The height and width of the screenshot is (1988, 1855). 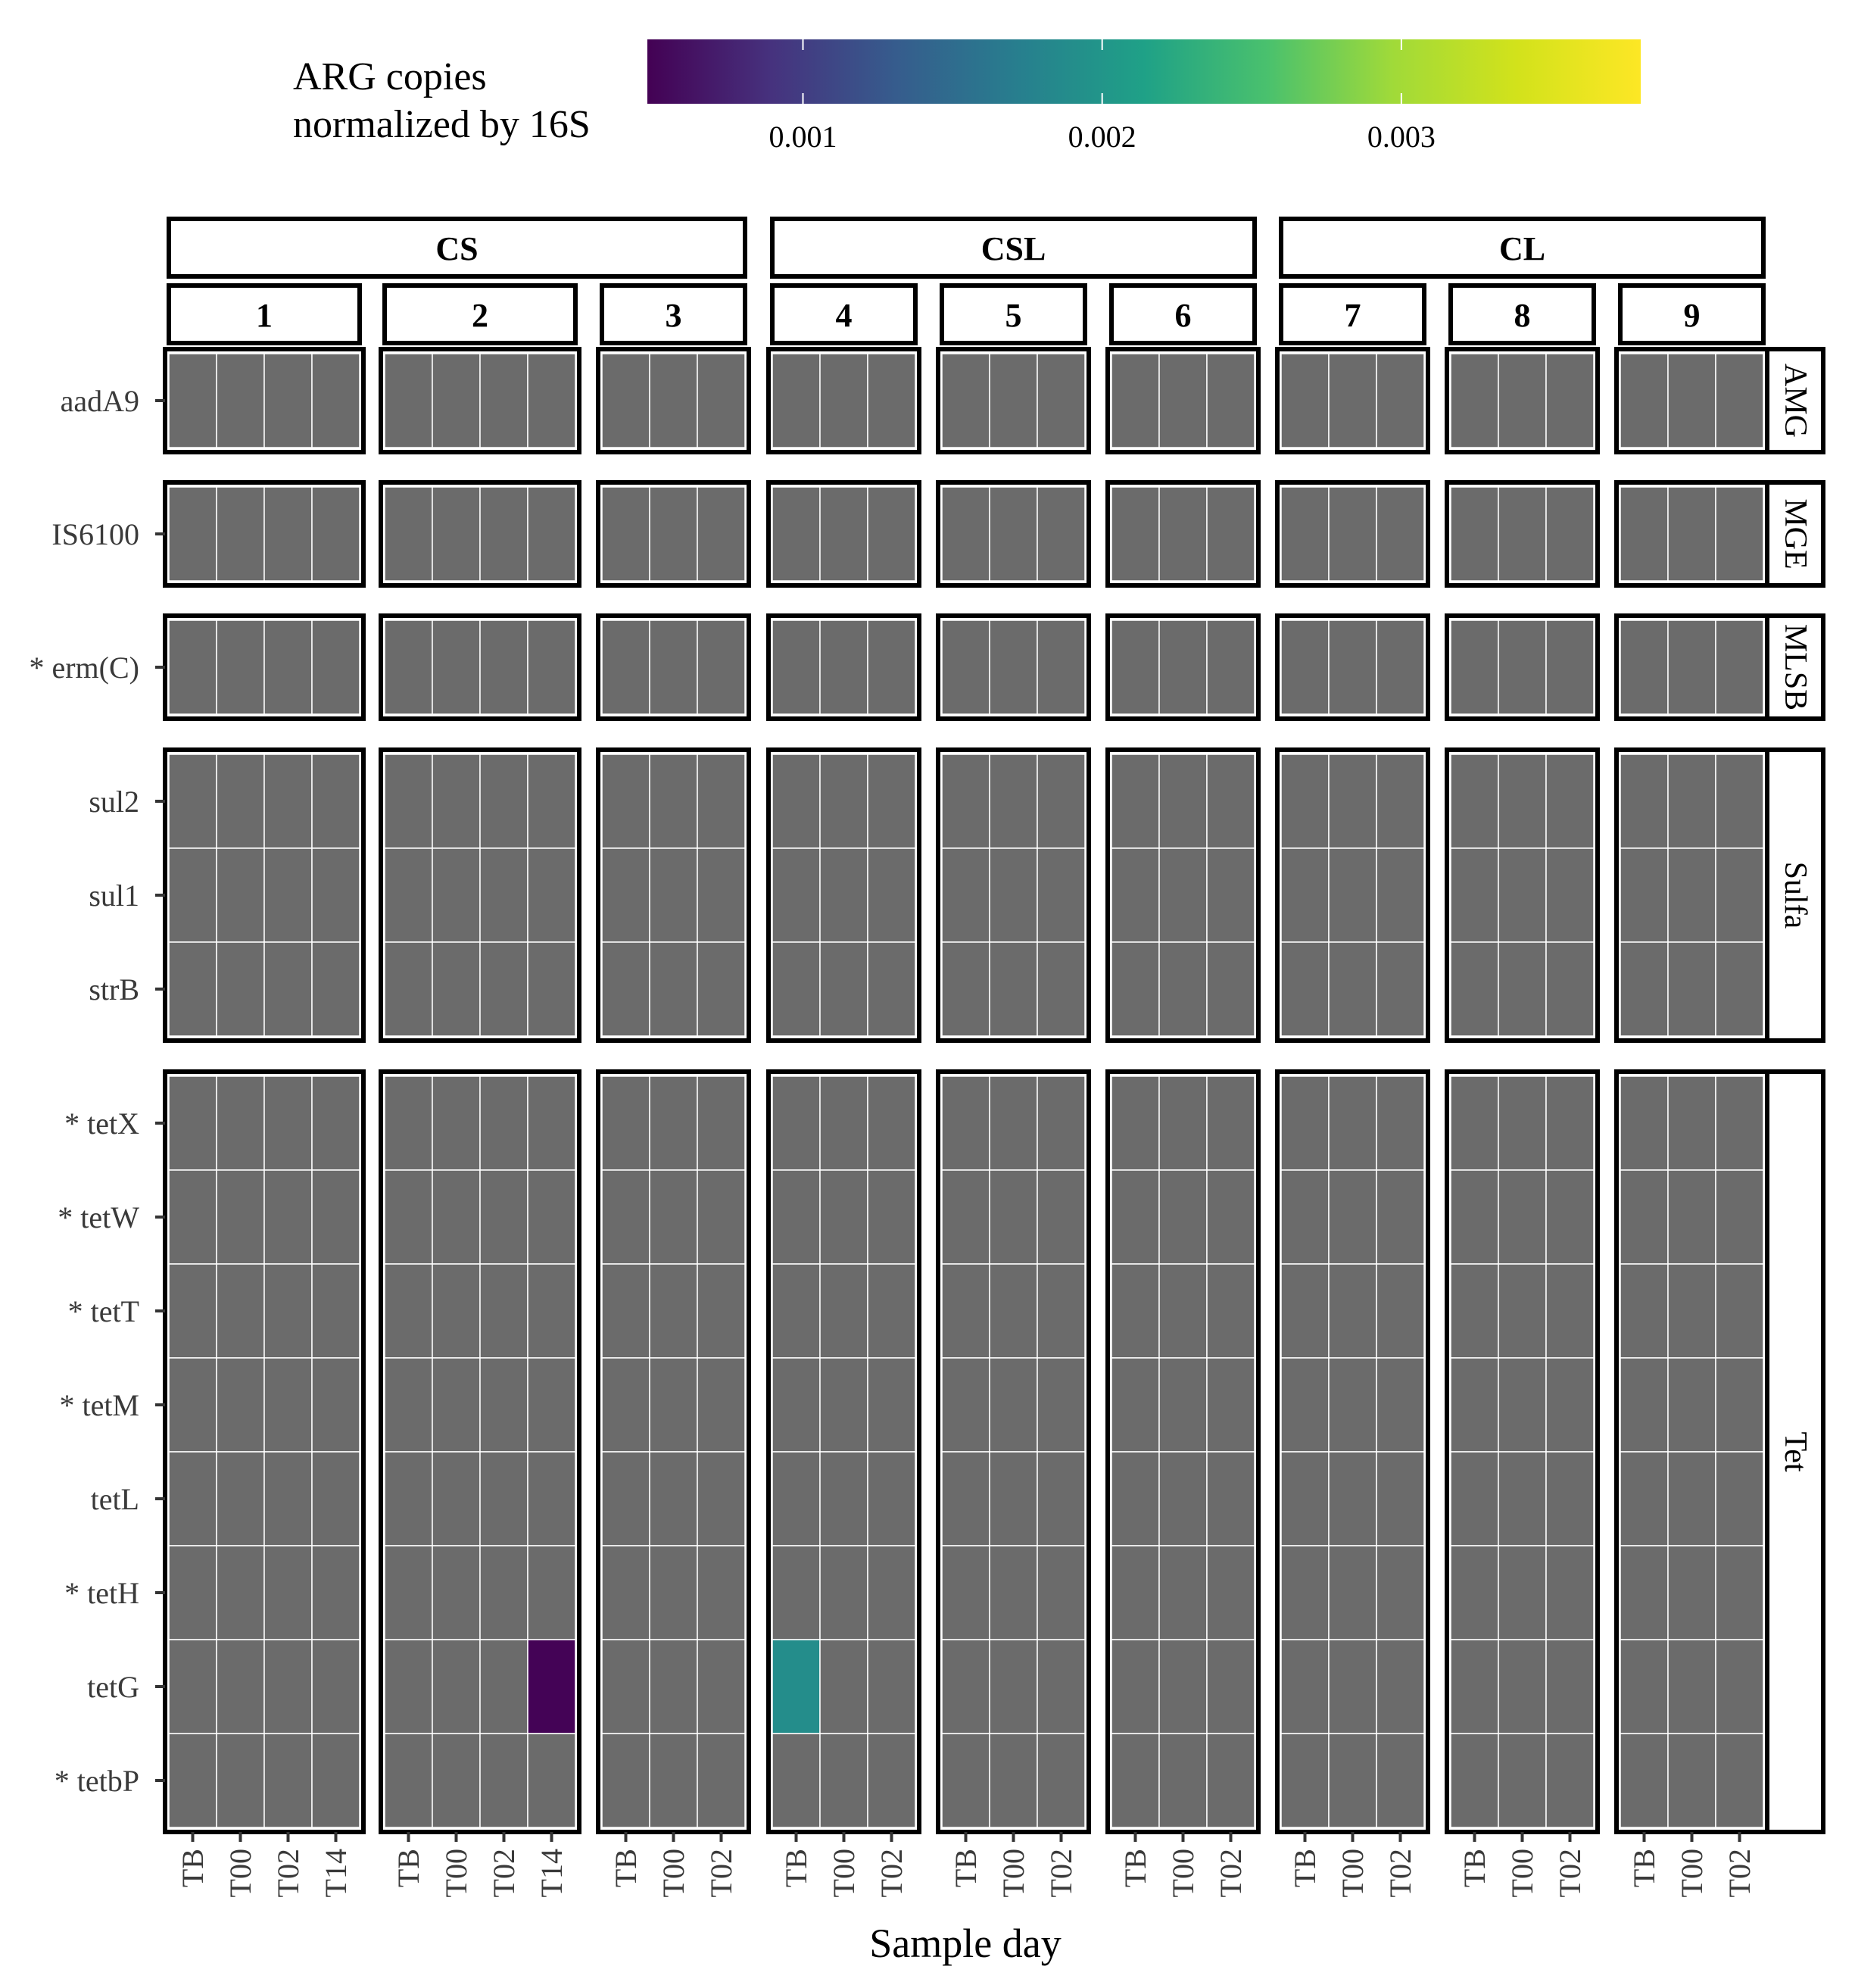 What do you see at coordinates (1352, 400) in the screenshot?
I see `panel-7-amg` at bounding box center [1352, 400].